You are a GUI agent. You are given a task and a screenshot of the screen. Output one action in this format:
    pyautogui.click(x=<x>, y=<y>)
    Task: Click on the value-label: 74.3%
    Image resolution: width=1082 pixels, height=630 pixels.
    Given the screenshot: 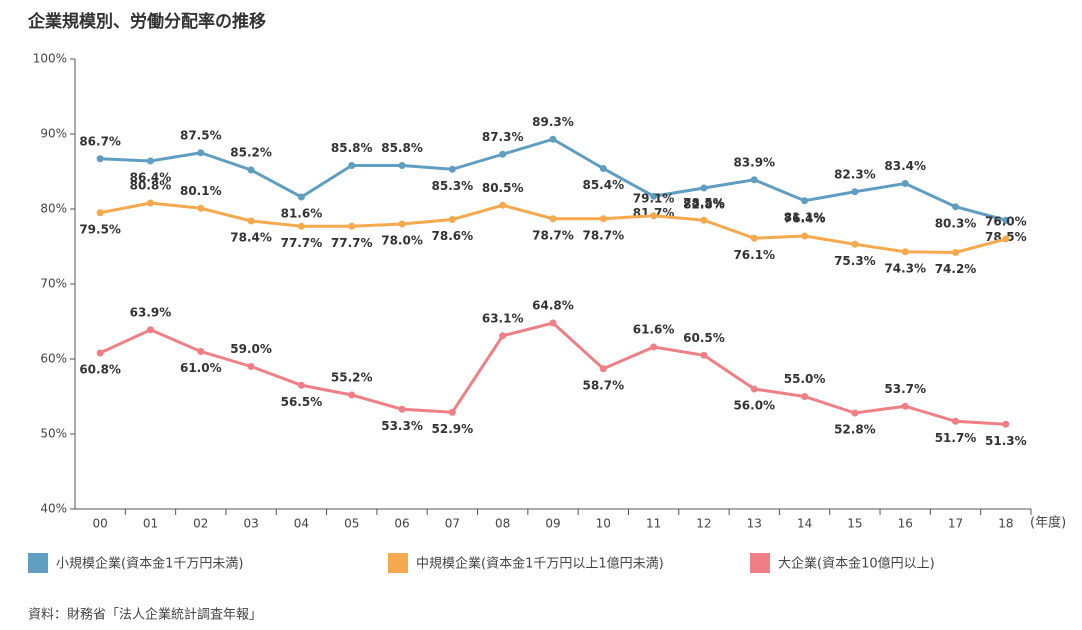 What is the action you would take?
    pyautogui.click(x=905, y=268)
    